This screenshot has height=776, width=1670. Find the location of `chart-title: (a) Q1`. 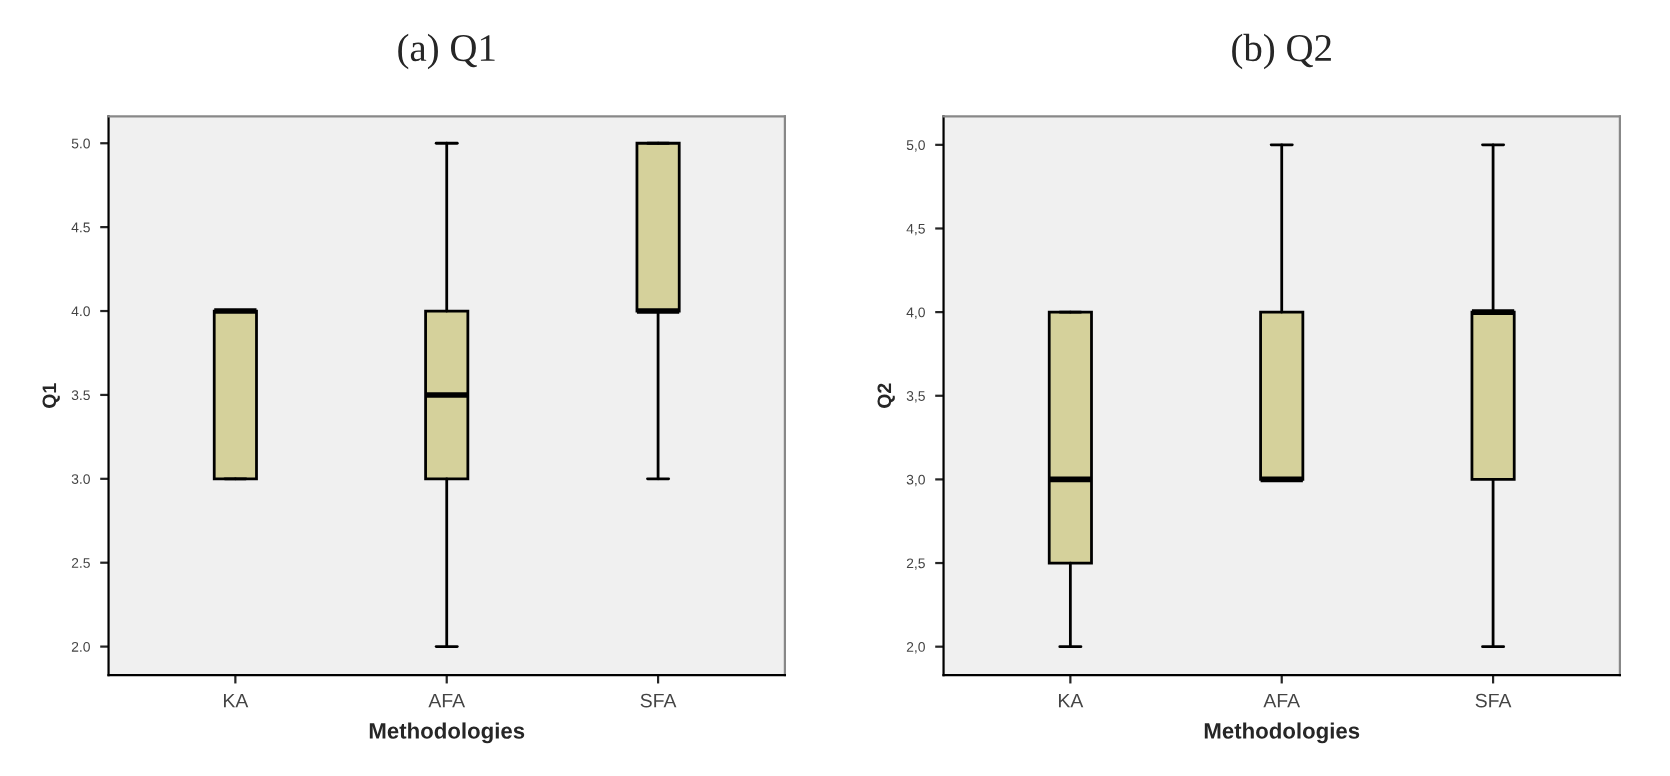

chart-title: (a) Q1 is located at coordinates (446, 51).